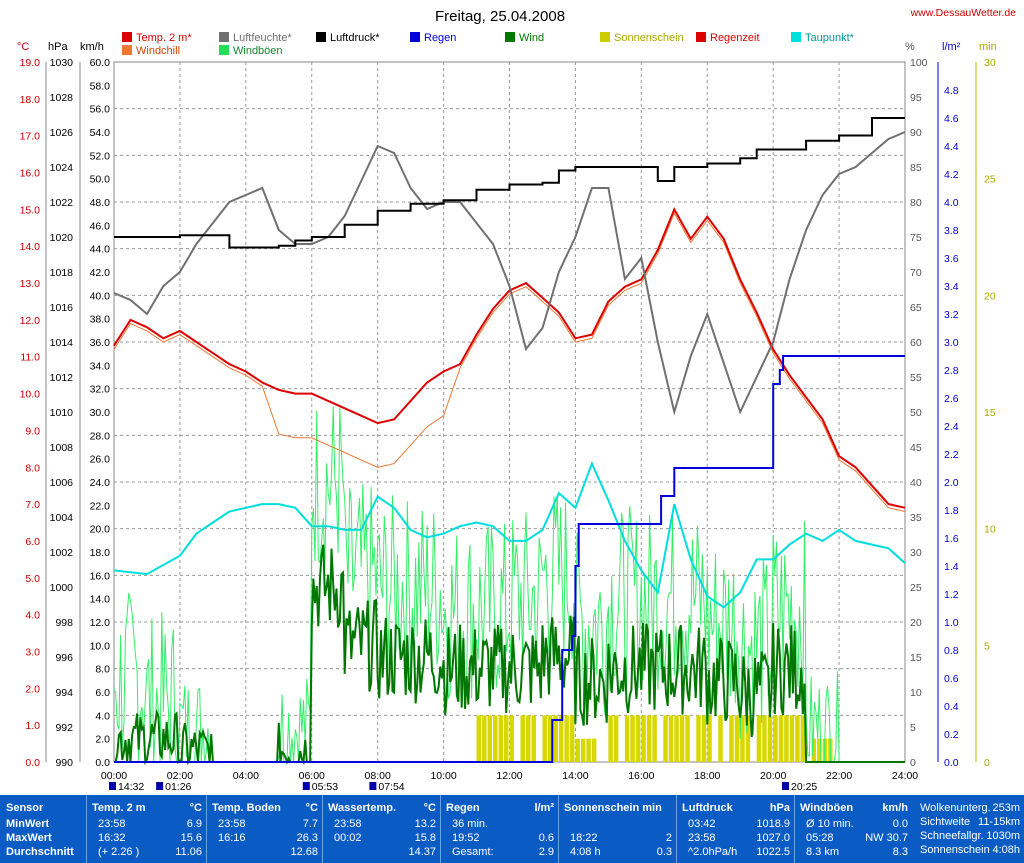 Image resolution: width=1024 pixels, height=863 pixels. I want to click on table-header-regen: Regen, so click(463, 808).